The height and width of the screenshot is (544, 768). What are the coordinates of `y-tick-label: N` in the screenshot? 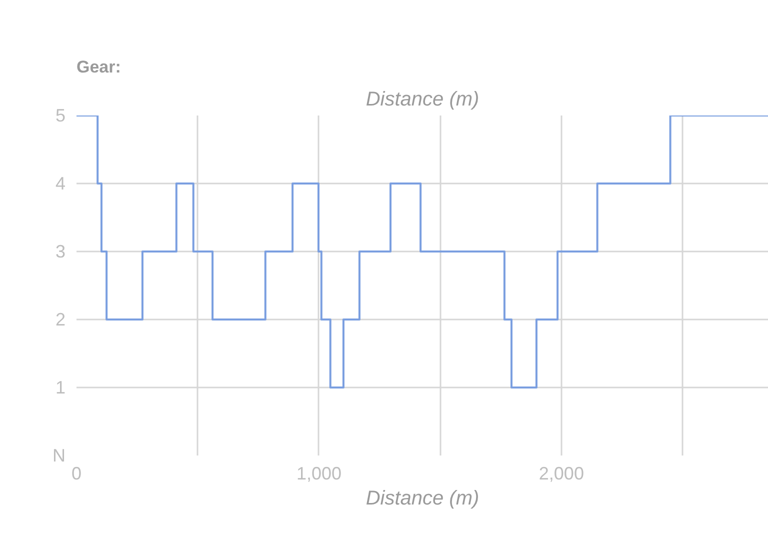 It's located at (59, 456).